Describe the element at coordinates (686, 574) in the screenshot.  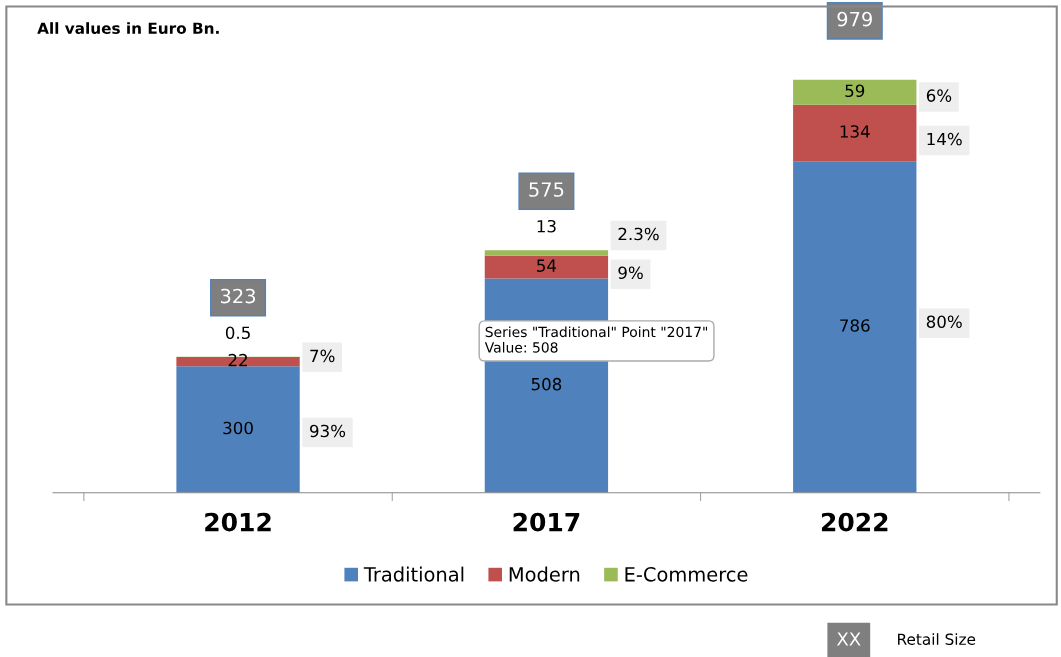
I see `legend-label: E-Commerce` at that location.